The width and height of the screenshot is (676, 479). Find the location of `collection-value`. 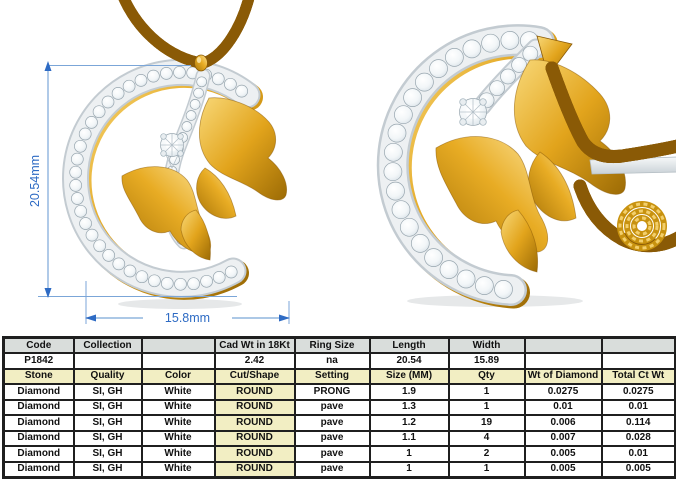

collection-value is located at coordinates (107, 361).